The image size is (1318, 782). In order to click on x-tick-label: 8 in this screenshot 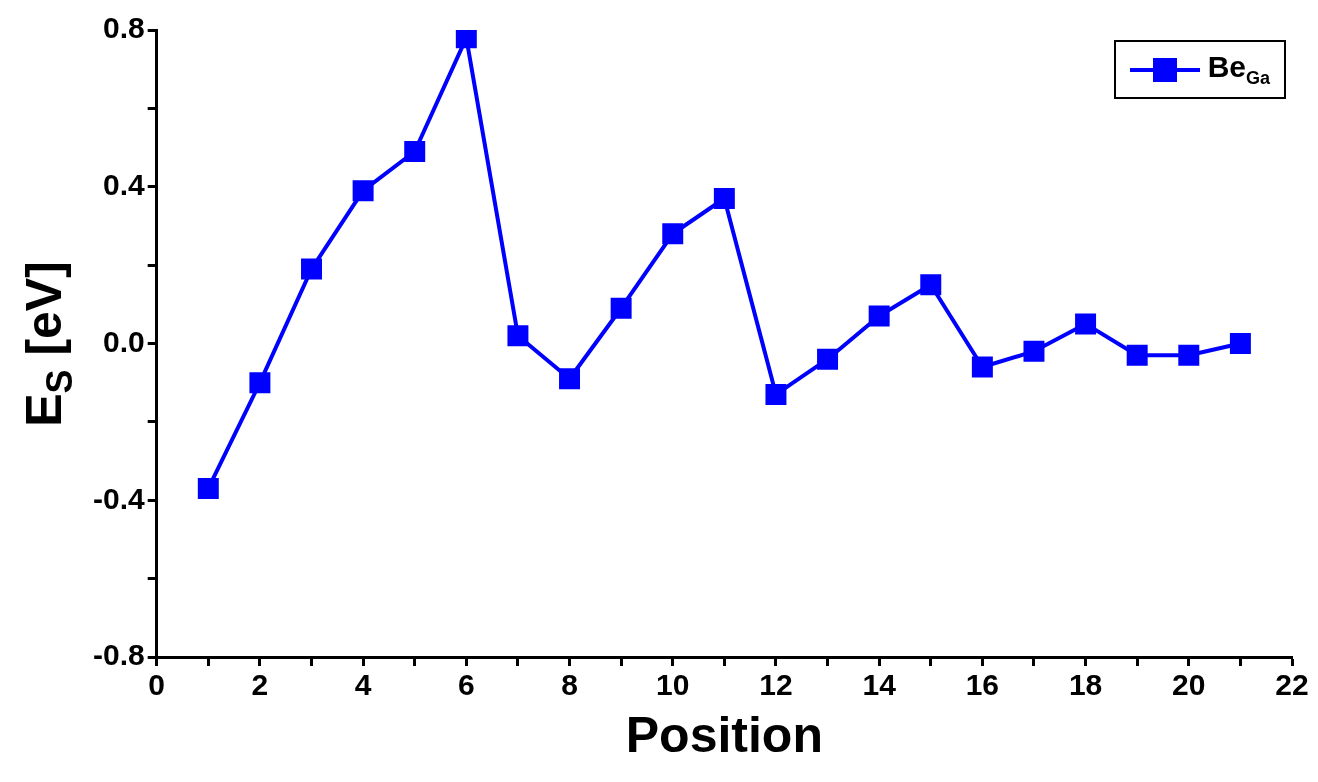, I will do `click(569, 685)`.